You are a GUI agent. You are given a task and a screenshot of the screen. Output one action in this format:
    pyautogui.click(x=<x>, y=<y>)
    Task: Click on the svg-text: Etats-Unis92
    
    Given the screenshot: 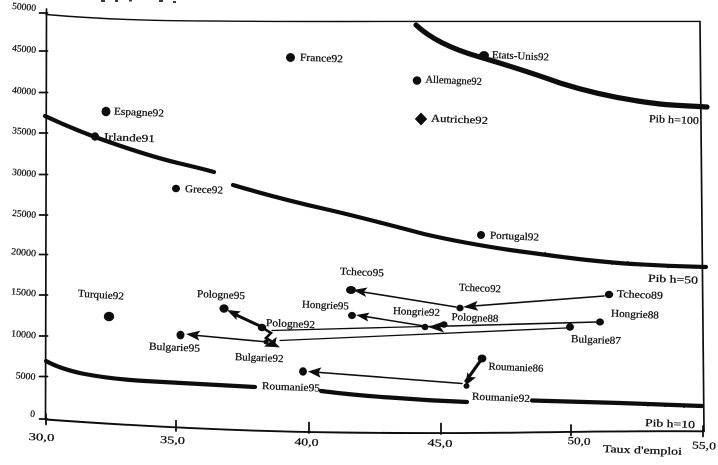 What is the action you would take?
    pyautogui.click(x=520, y=56)
    